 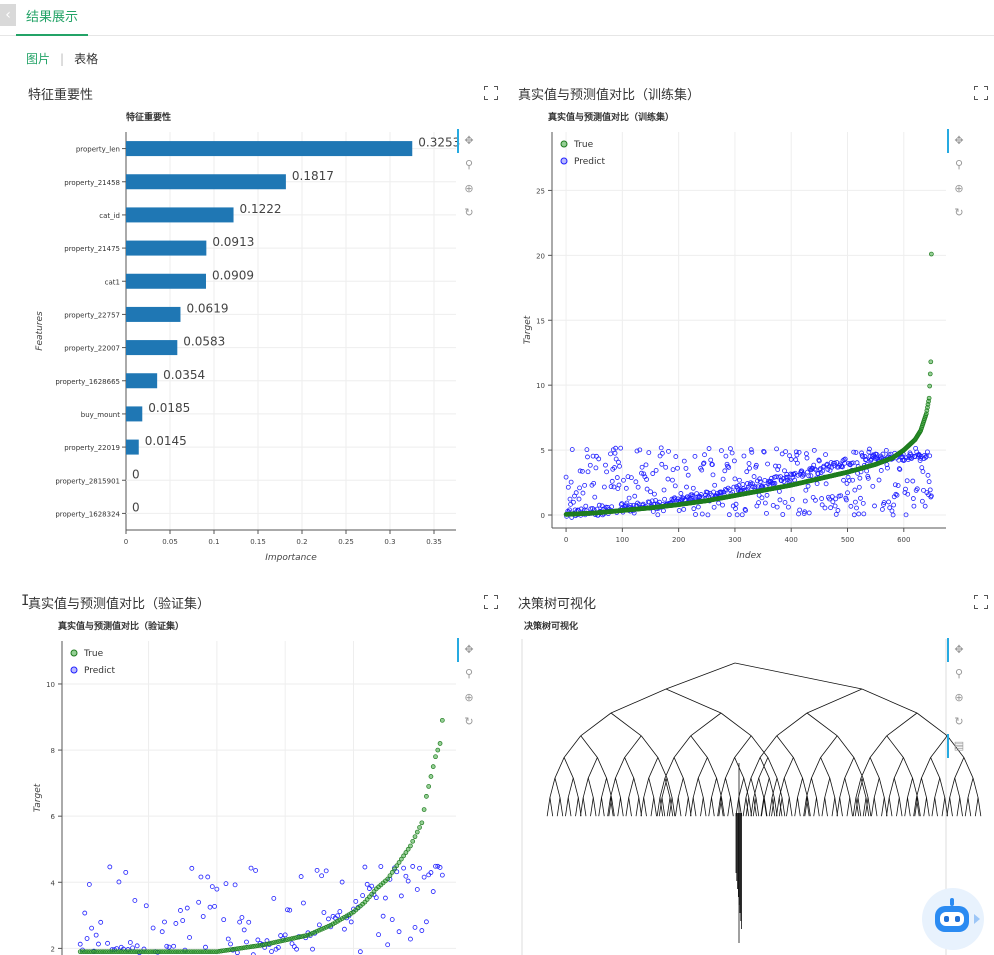 What do you see at coordinates (74, 670) in the screenshot?
I see `legend-predict-marker` at bounding box center [74, 670].